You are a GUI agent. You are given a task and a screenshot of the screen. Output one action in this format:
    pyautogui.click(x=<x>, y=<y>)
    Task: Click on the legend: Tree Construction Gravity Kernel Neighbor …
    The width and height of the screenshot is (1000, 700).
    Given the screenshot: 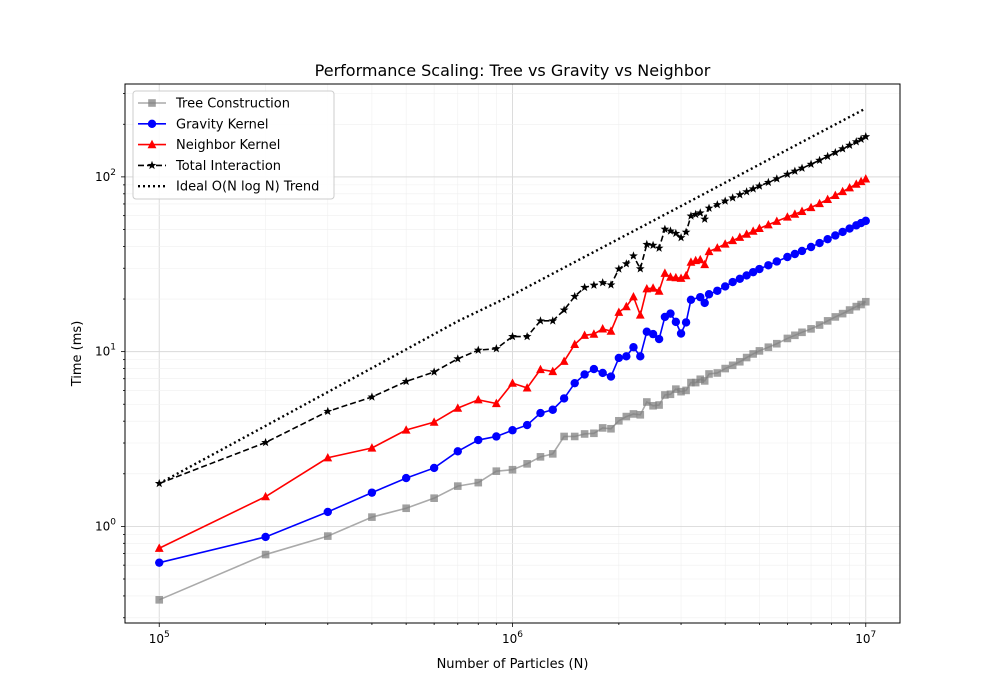 What is the action you would take?
    pyautogui.click(x=233, y=145)
    